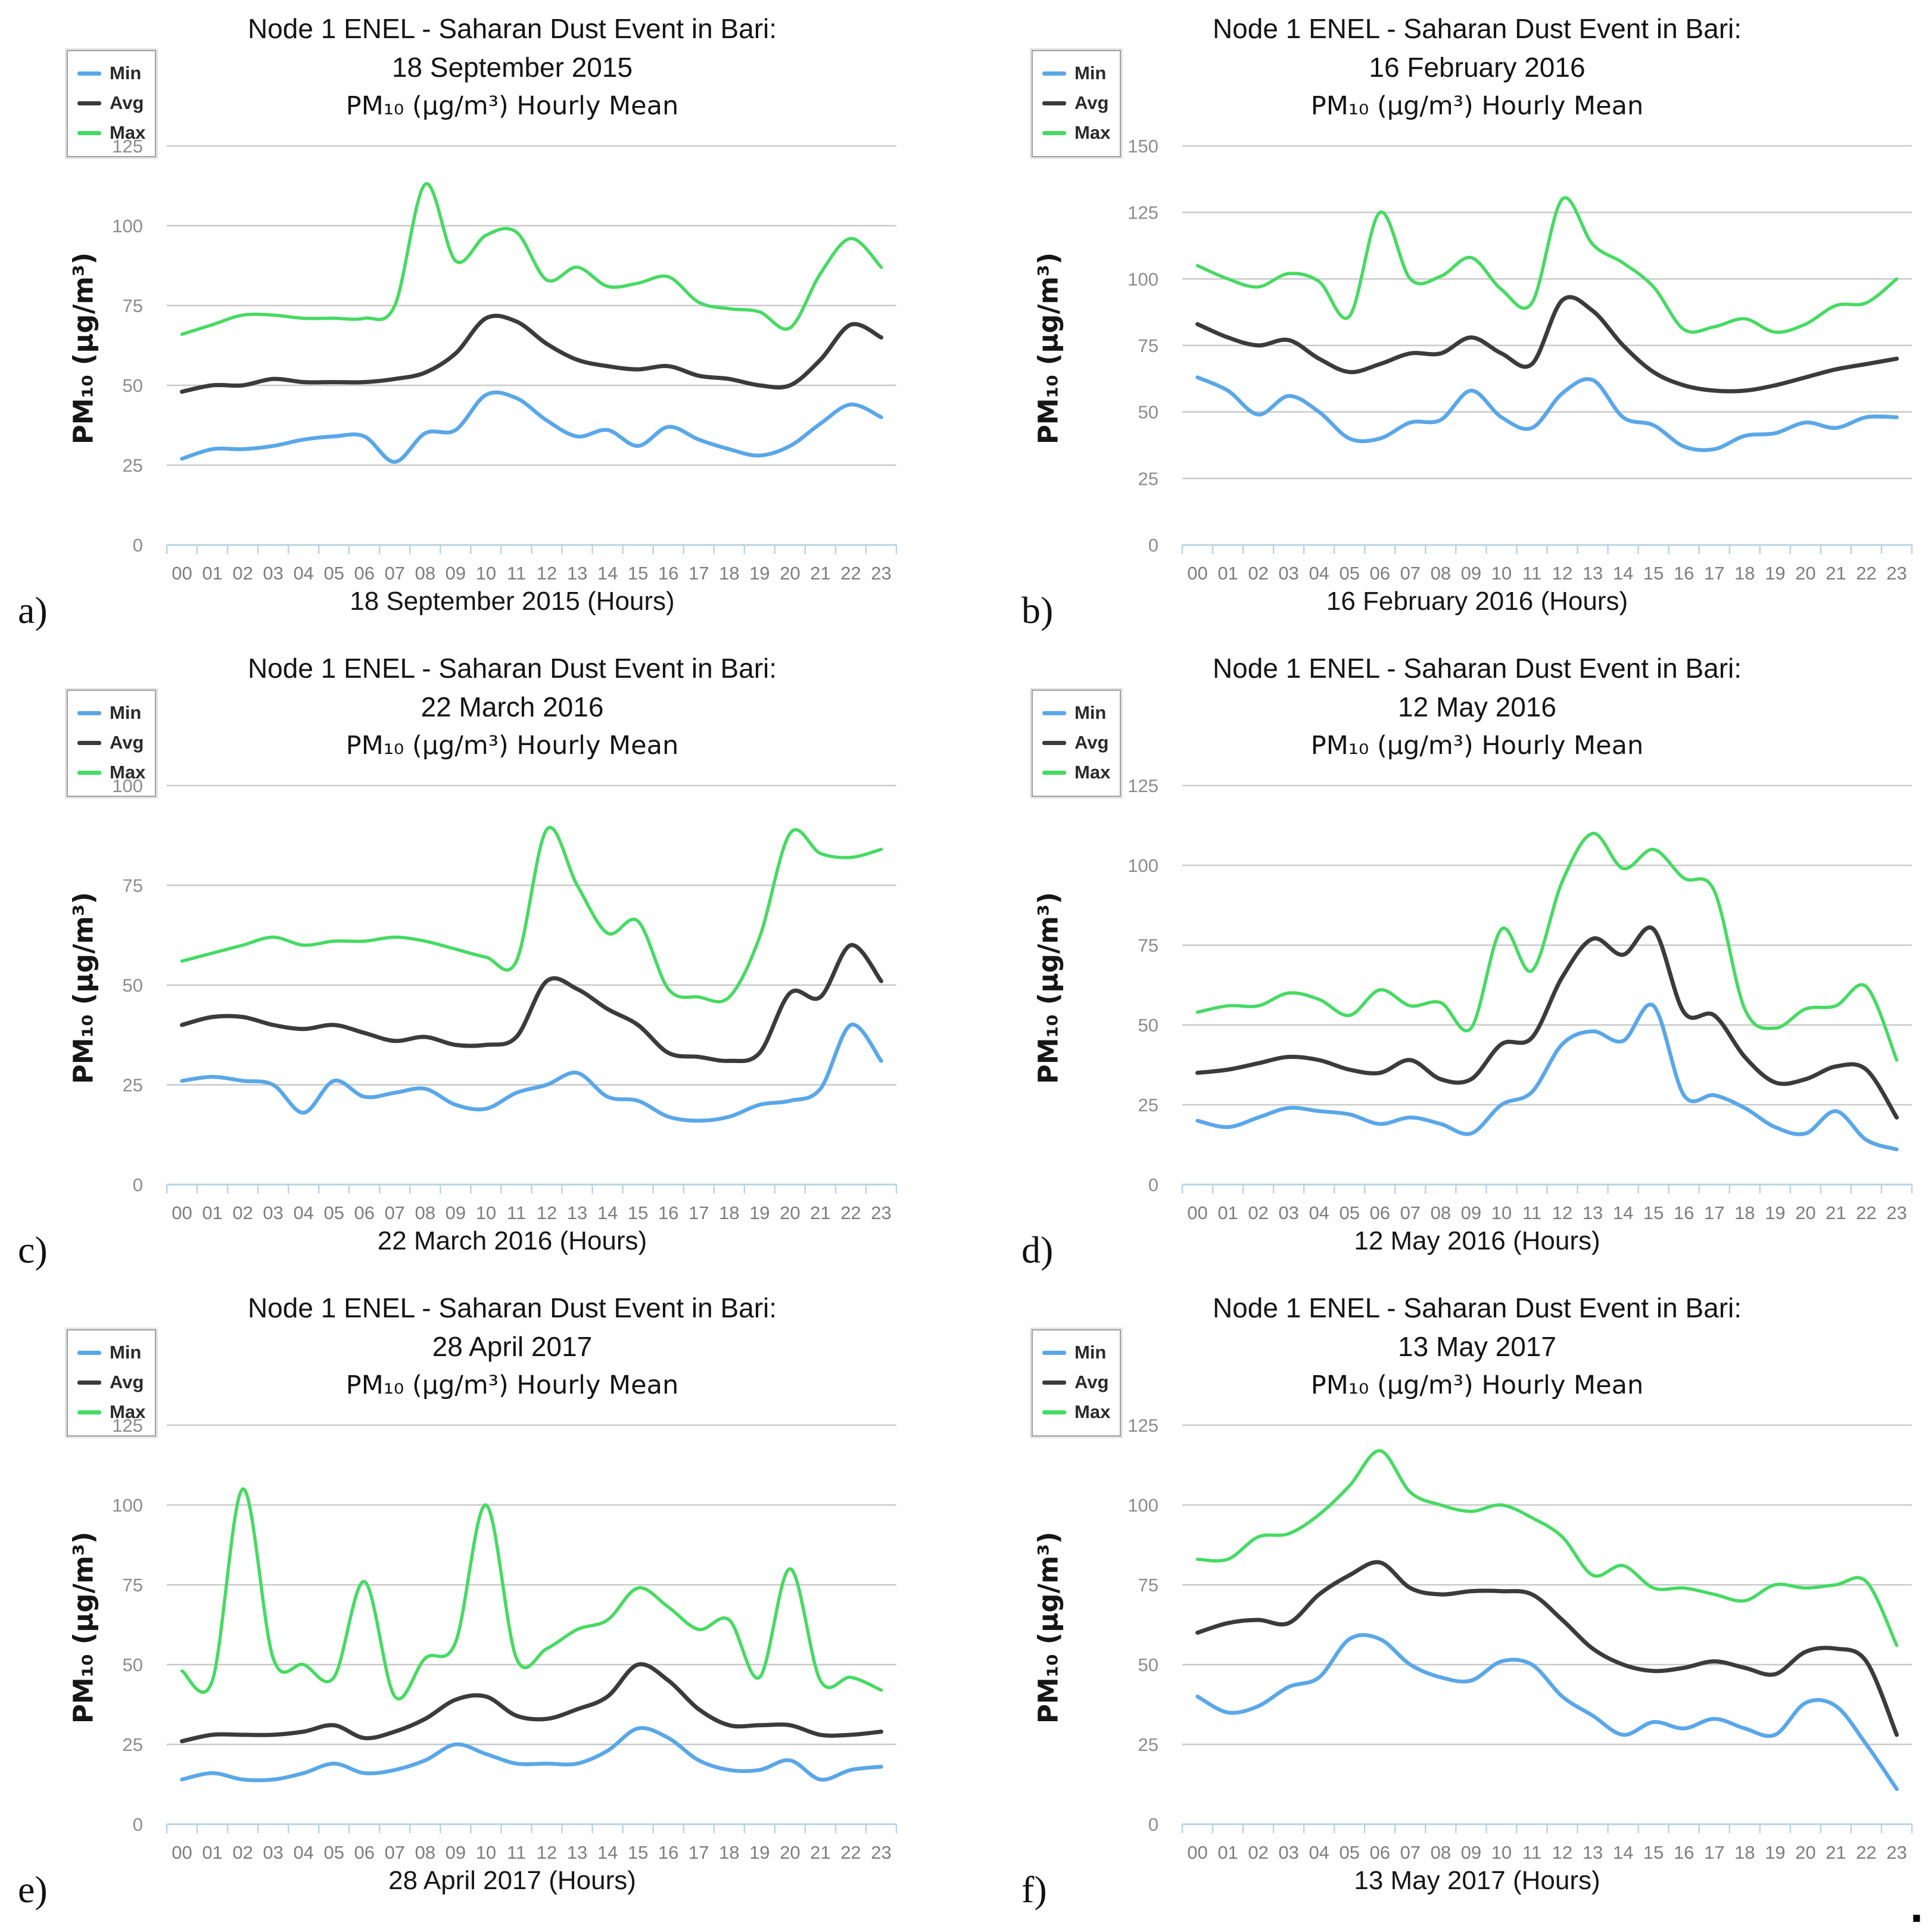 The image size is (1928, 1932). Describe the element at coordinates (33, 610) in the screenshot. I see `panel-letter-a: a)` at that location.